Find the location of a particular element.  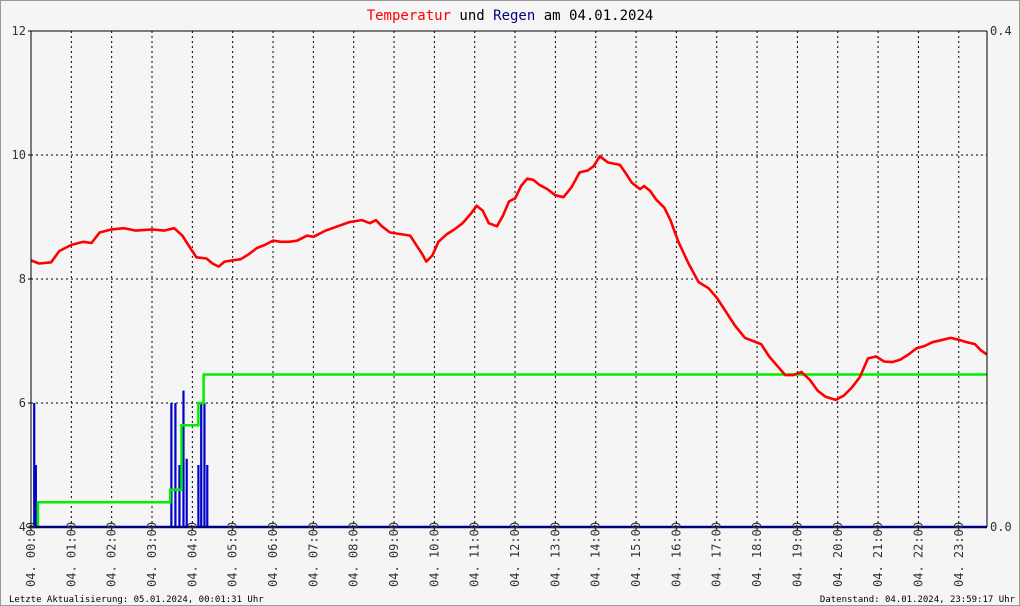

x-tick-label: 04. 03:00 is located at coordinates (152, 554).